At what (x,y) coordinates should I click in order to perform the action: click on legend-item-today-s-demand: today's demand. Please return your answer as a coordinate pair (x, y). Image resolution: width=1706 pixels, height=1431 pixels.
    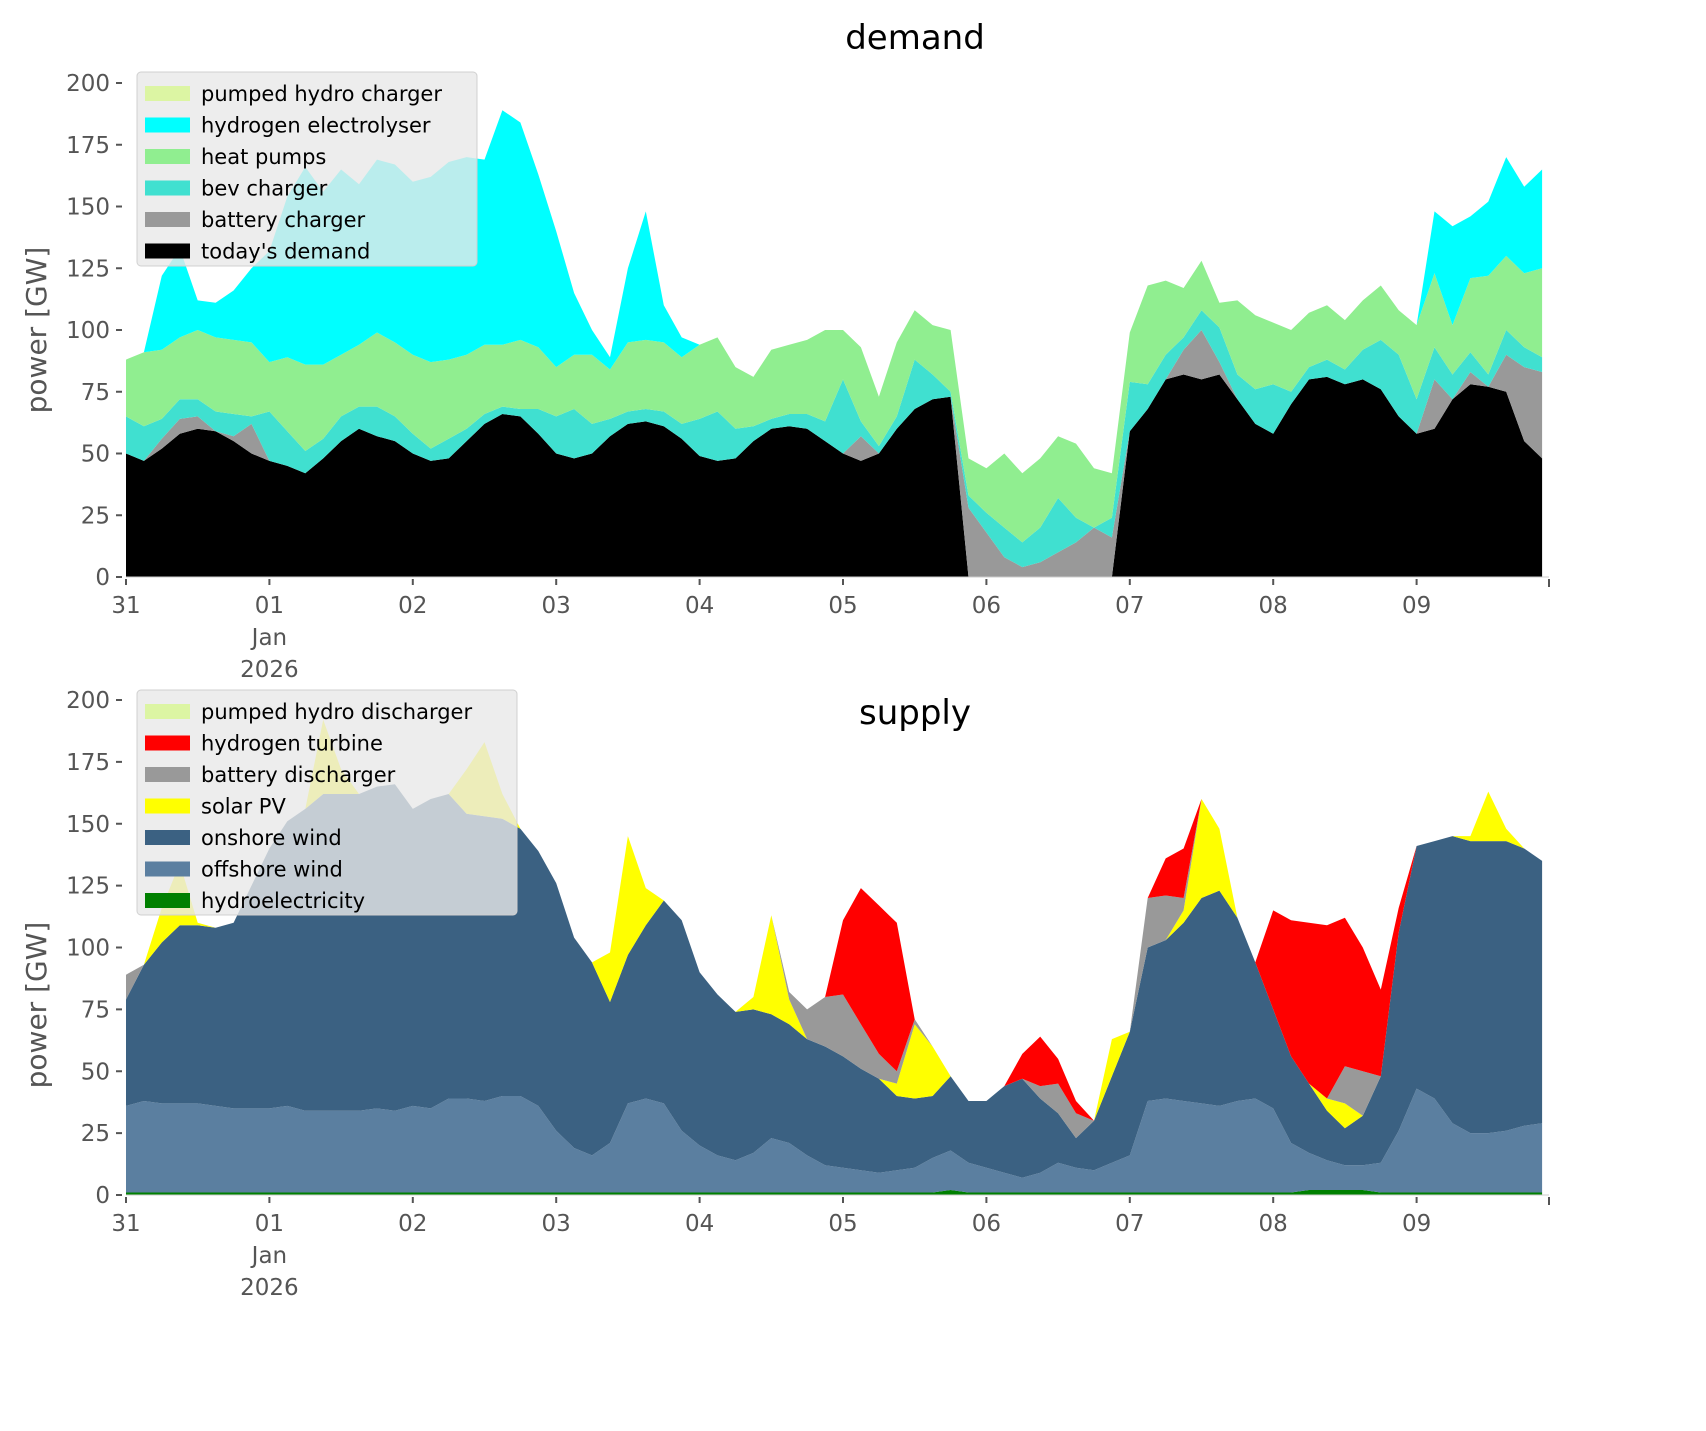
    Looking at the image, I should click on (257, 252).